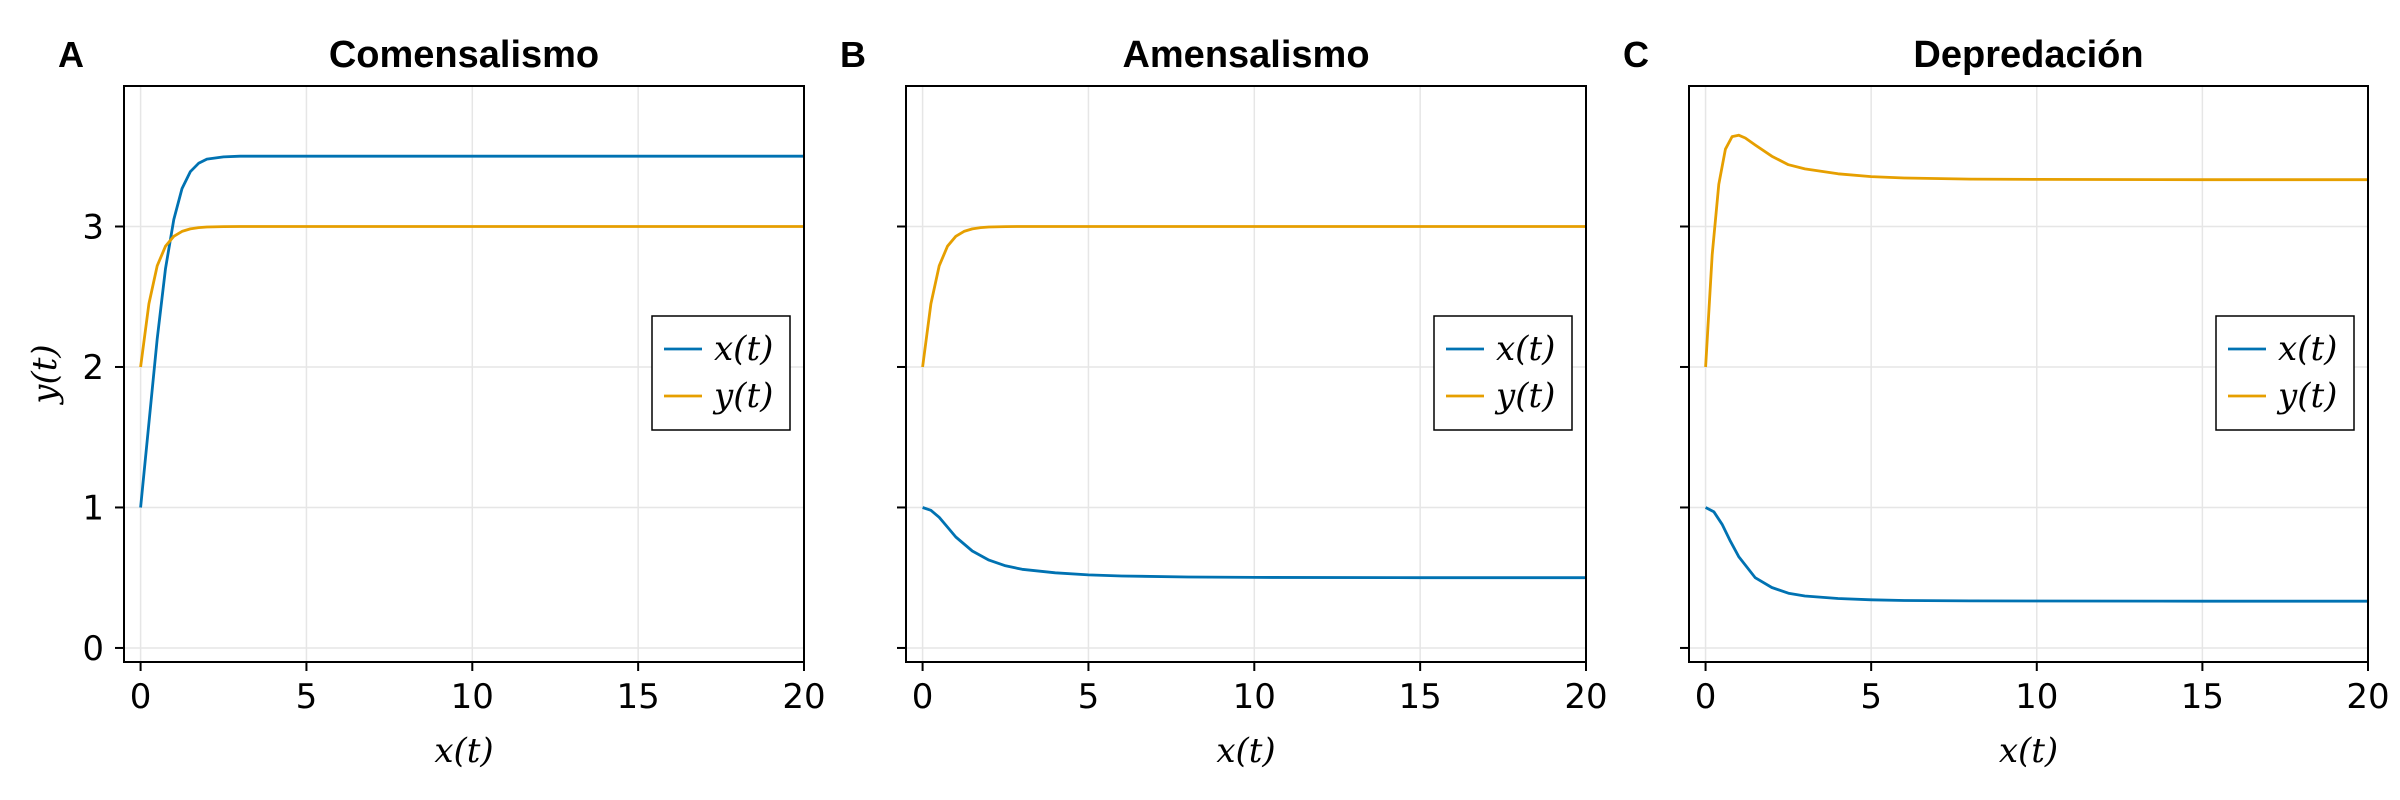  Describe the element at coordinates (93, 227) in the screenshot. I see `y-tick-label: 3` at that location.